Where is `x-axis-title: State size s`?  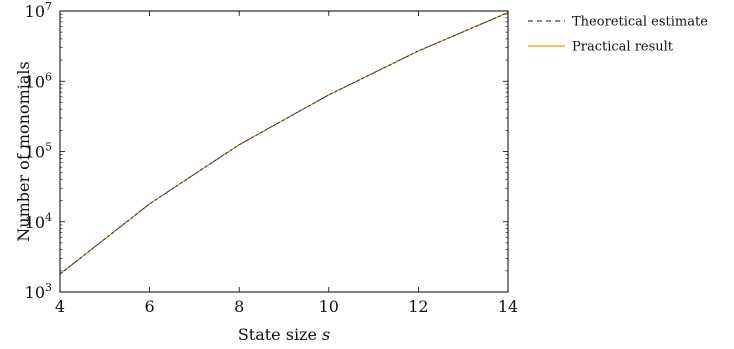
x-axis-title: State size s is located at coordinates (284, 334).